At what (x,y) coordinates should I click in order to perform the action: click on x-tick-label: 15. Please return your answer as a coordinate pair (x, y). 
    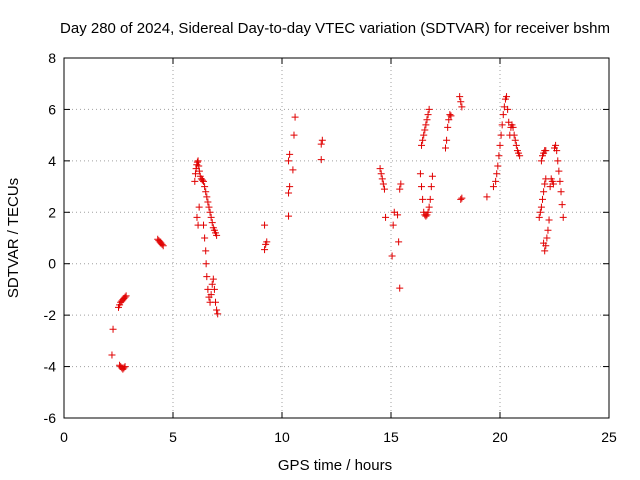
    Looking at the image, I should click on (391, 437).